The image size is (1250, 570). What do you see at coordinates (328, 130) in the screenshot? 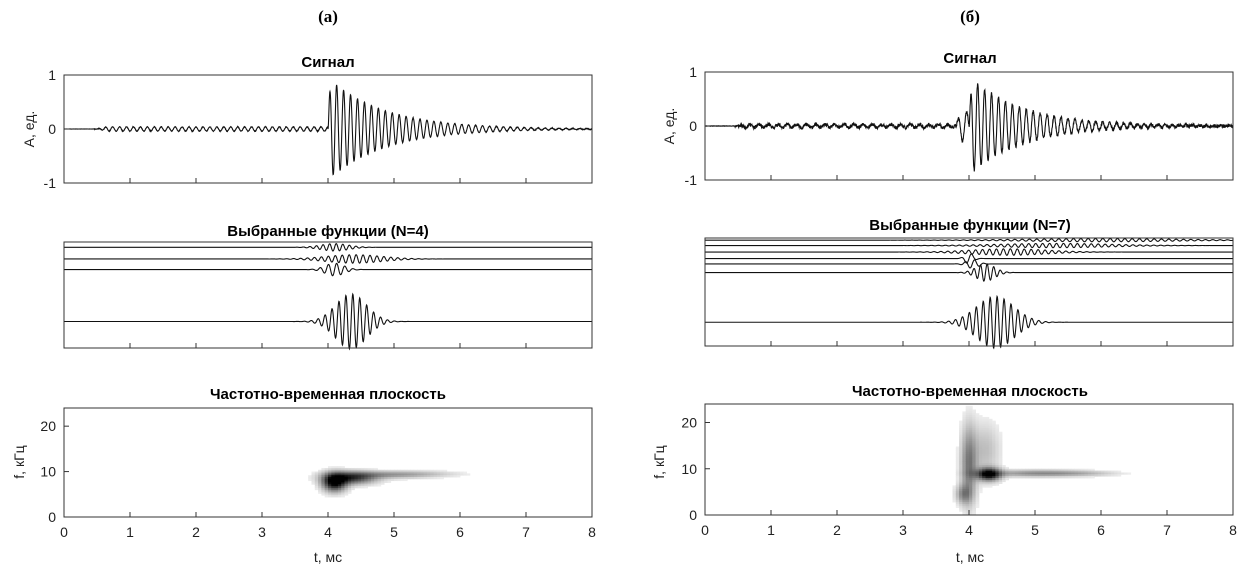
I see `panel-a-signal-signal-trace` at bounding box center [328, 130].